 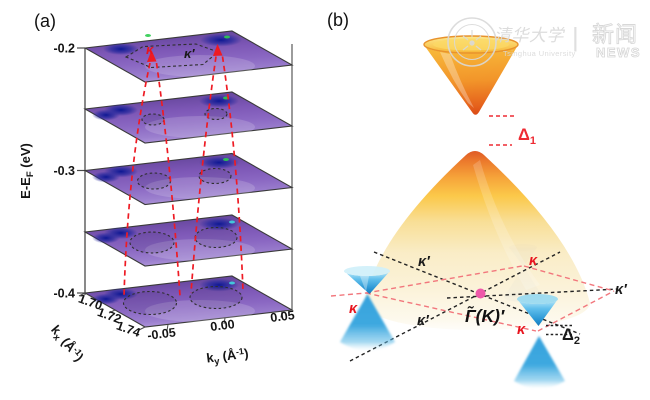 I want to click on kx-axis-ticks, so click(x=112, y=311).